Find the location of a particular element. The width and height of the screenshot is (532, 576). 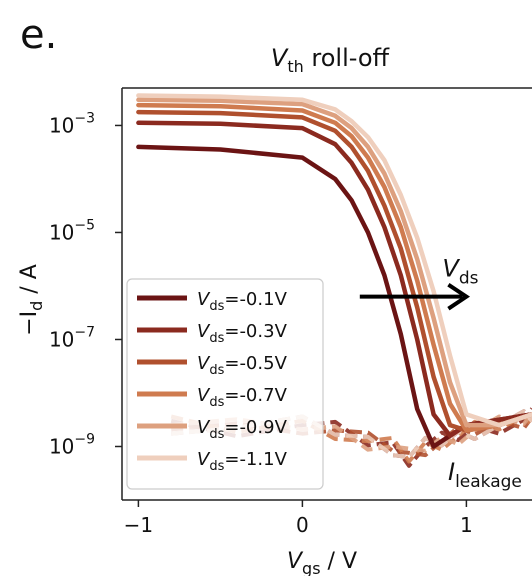

x-tick-label-2: 0 is located at coordinates (302, 525).